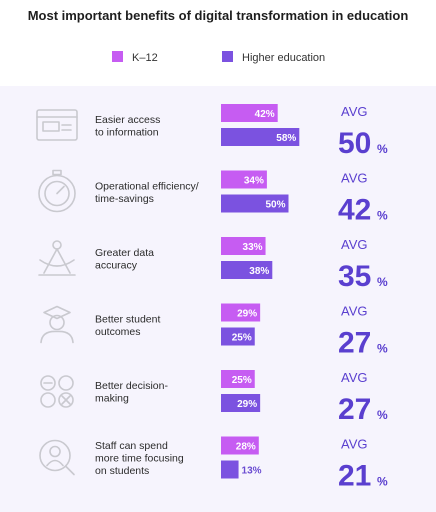 The width and height of the screenshot is (436, 512). Describe the element at coordinates (247, 404) in the screenshot. I see `bar-value-1-4: 29%` at that location.